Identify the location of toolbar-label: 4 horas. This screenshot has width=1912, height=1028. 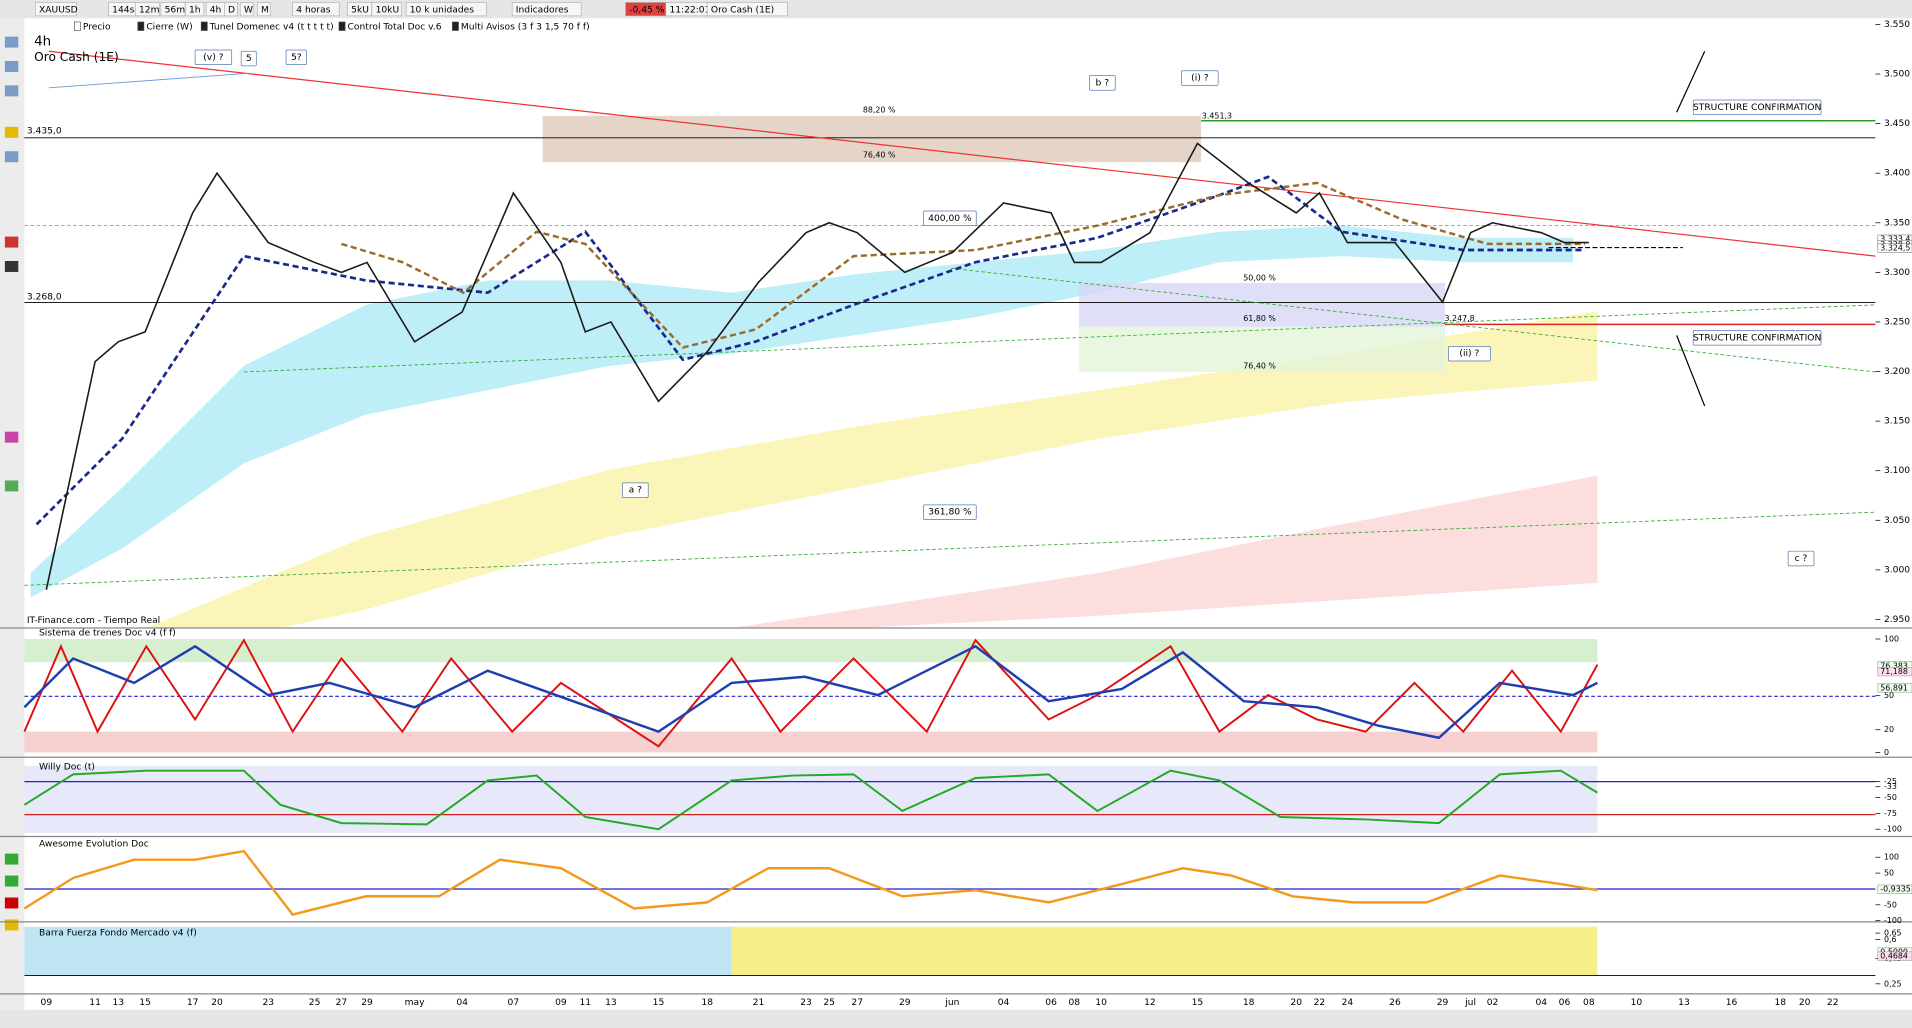
(313, 10).